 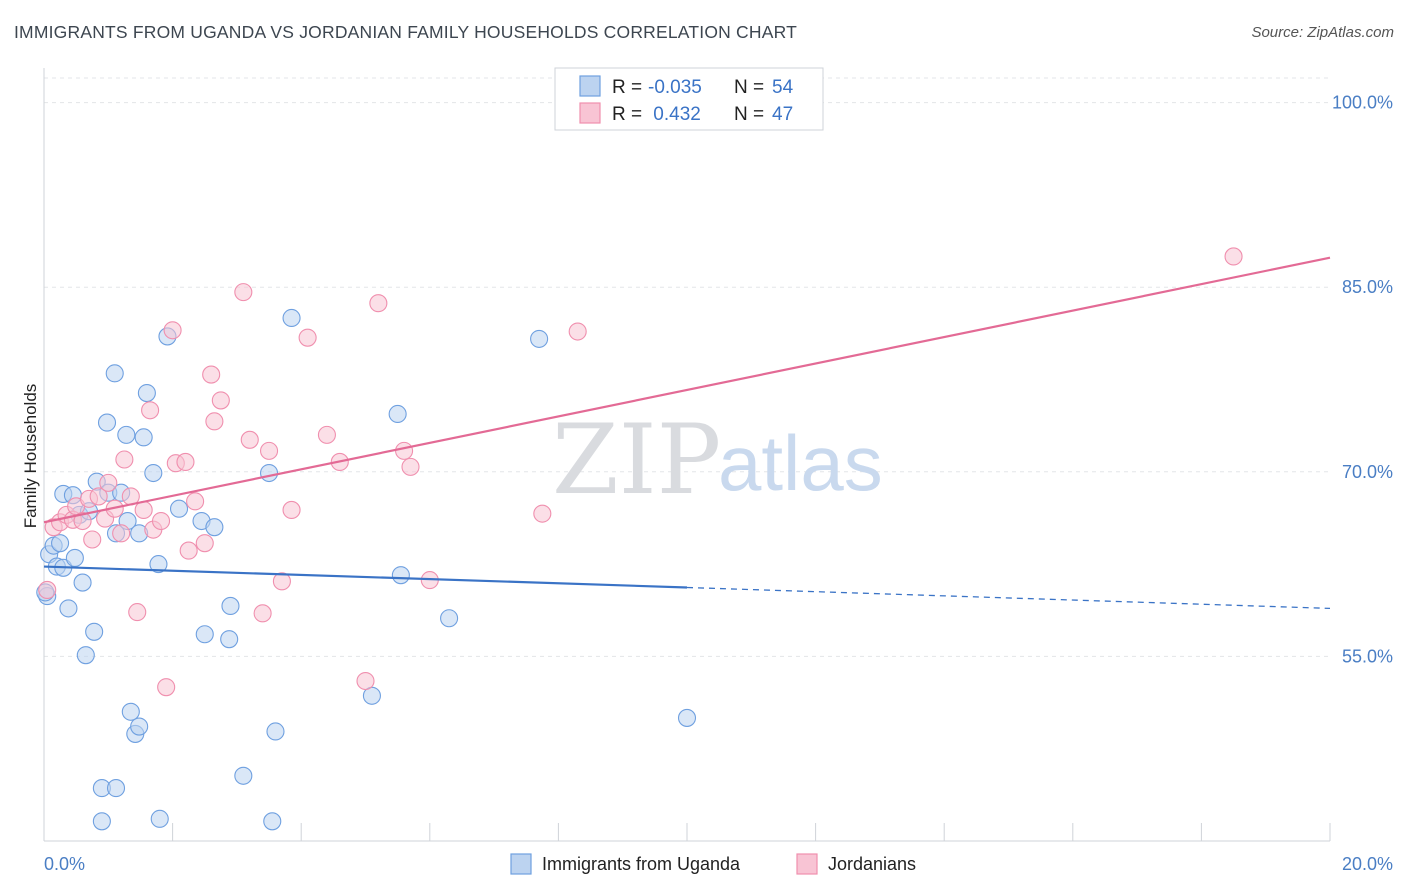 What do you see at coordinates (30, 456) in the screenshot?
I see `y-axis-label: Family Households` at bounding box center [30, 456].